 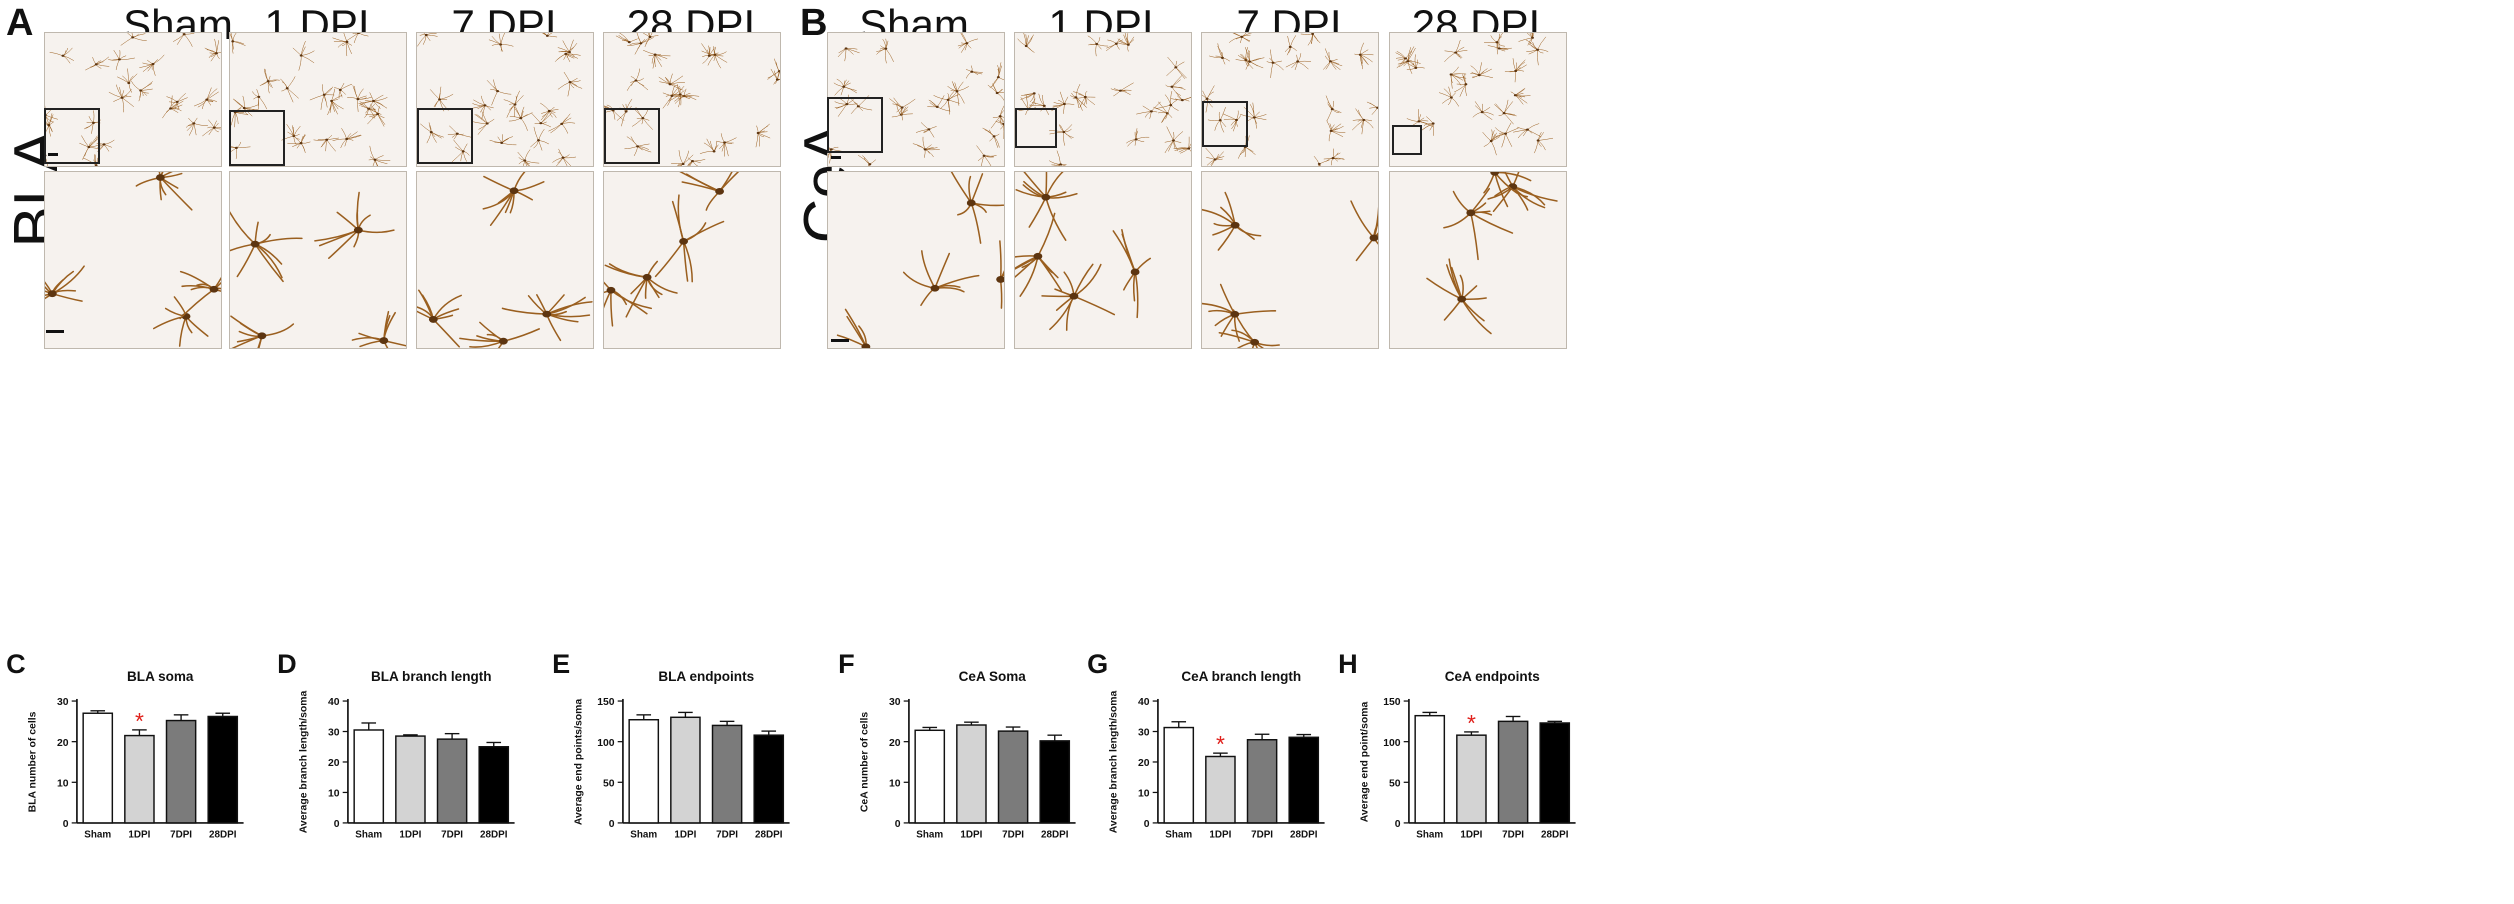 I want to click on micrograph-bla-1dpi-overview, so click(x=318, y=99).